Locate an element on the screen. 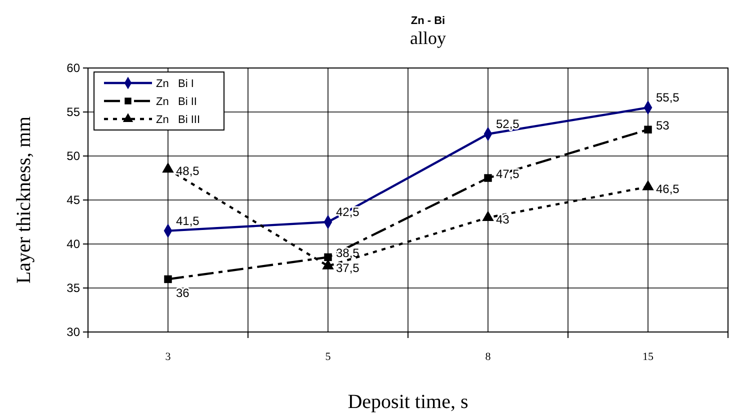 The width and height of the screenshot is (744, 420). y-tick-label: 35 is located at coordinates (73, 288).